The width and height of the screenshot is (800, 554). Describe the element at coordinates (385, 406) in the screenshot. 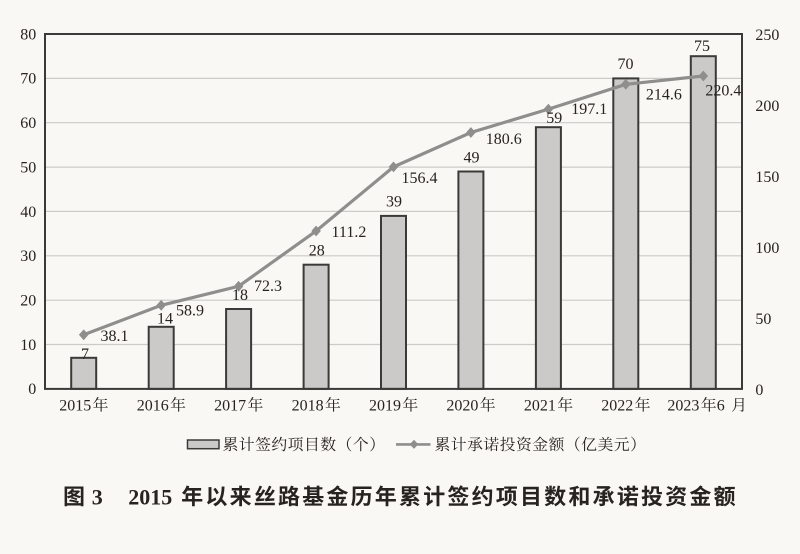

I see `svg-text: 2019` at that location.